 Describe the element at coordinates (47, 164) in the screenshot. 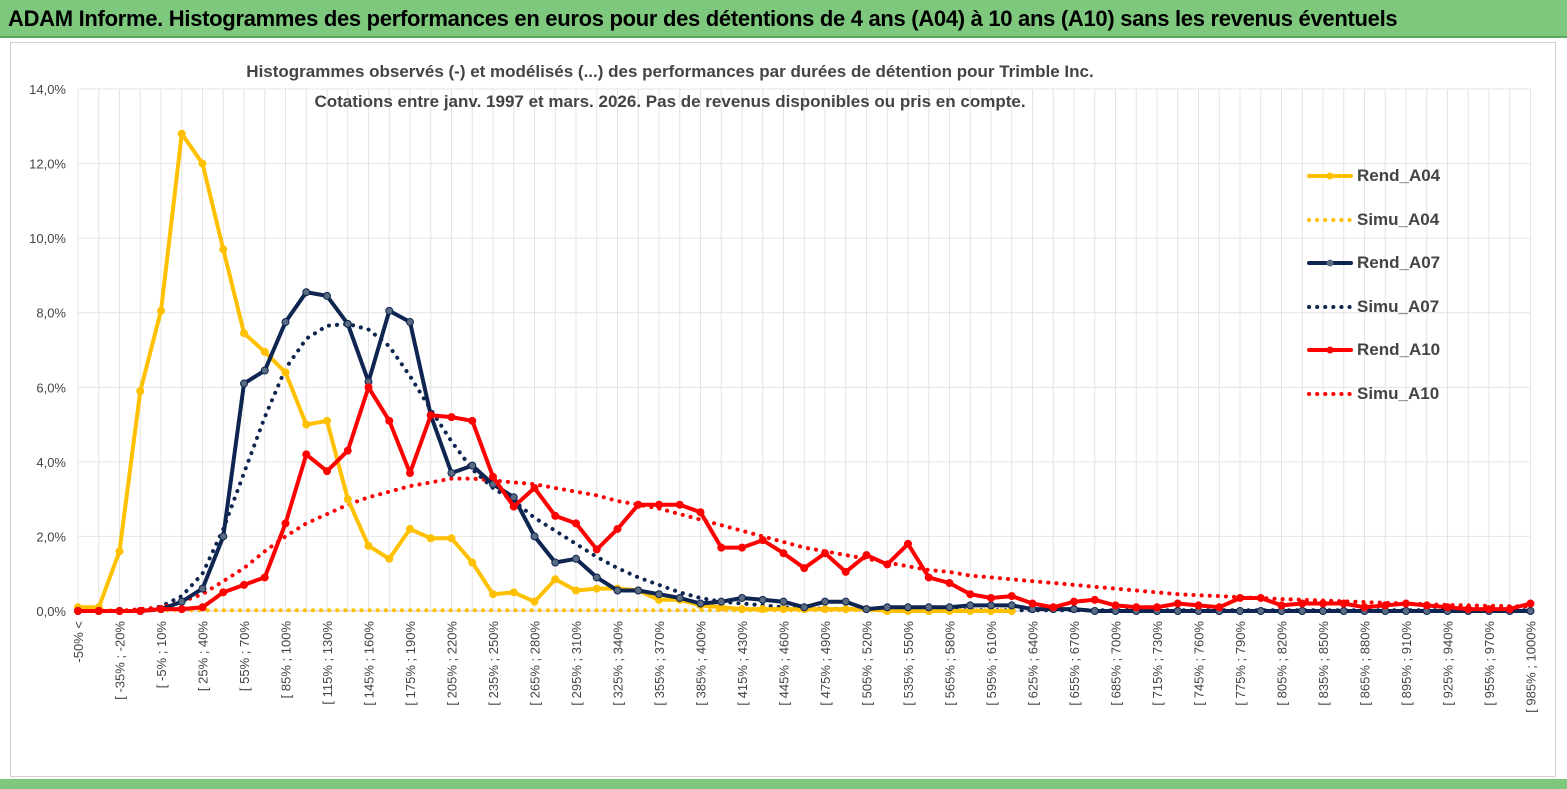

I see `y-tick-label: 12,0%` at that location.